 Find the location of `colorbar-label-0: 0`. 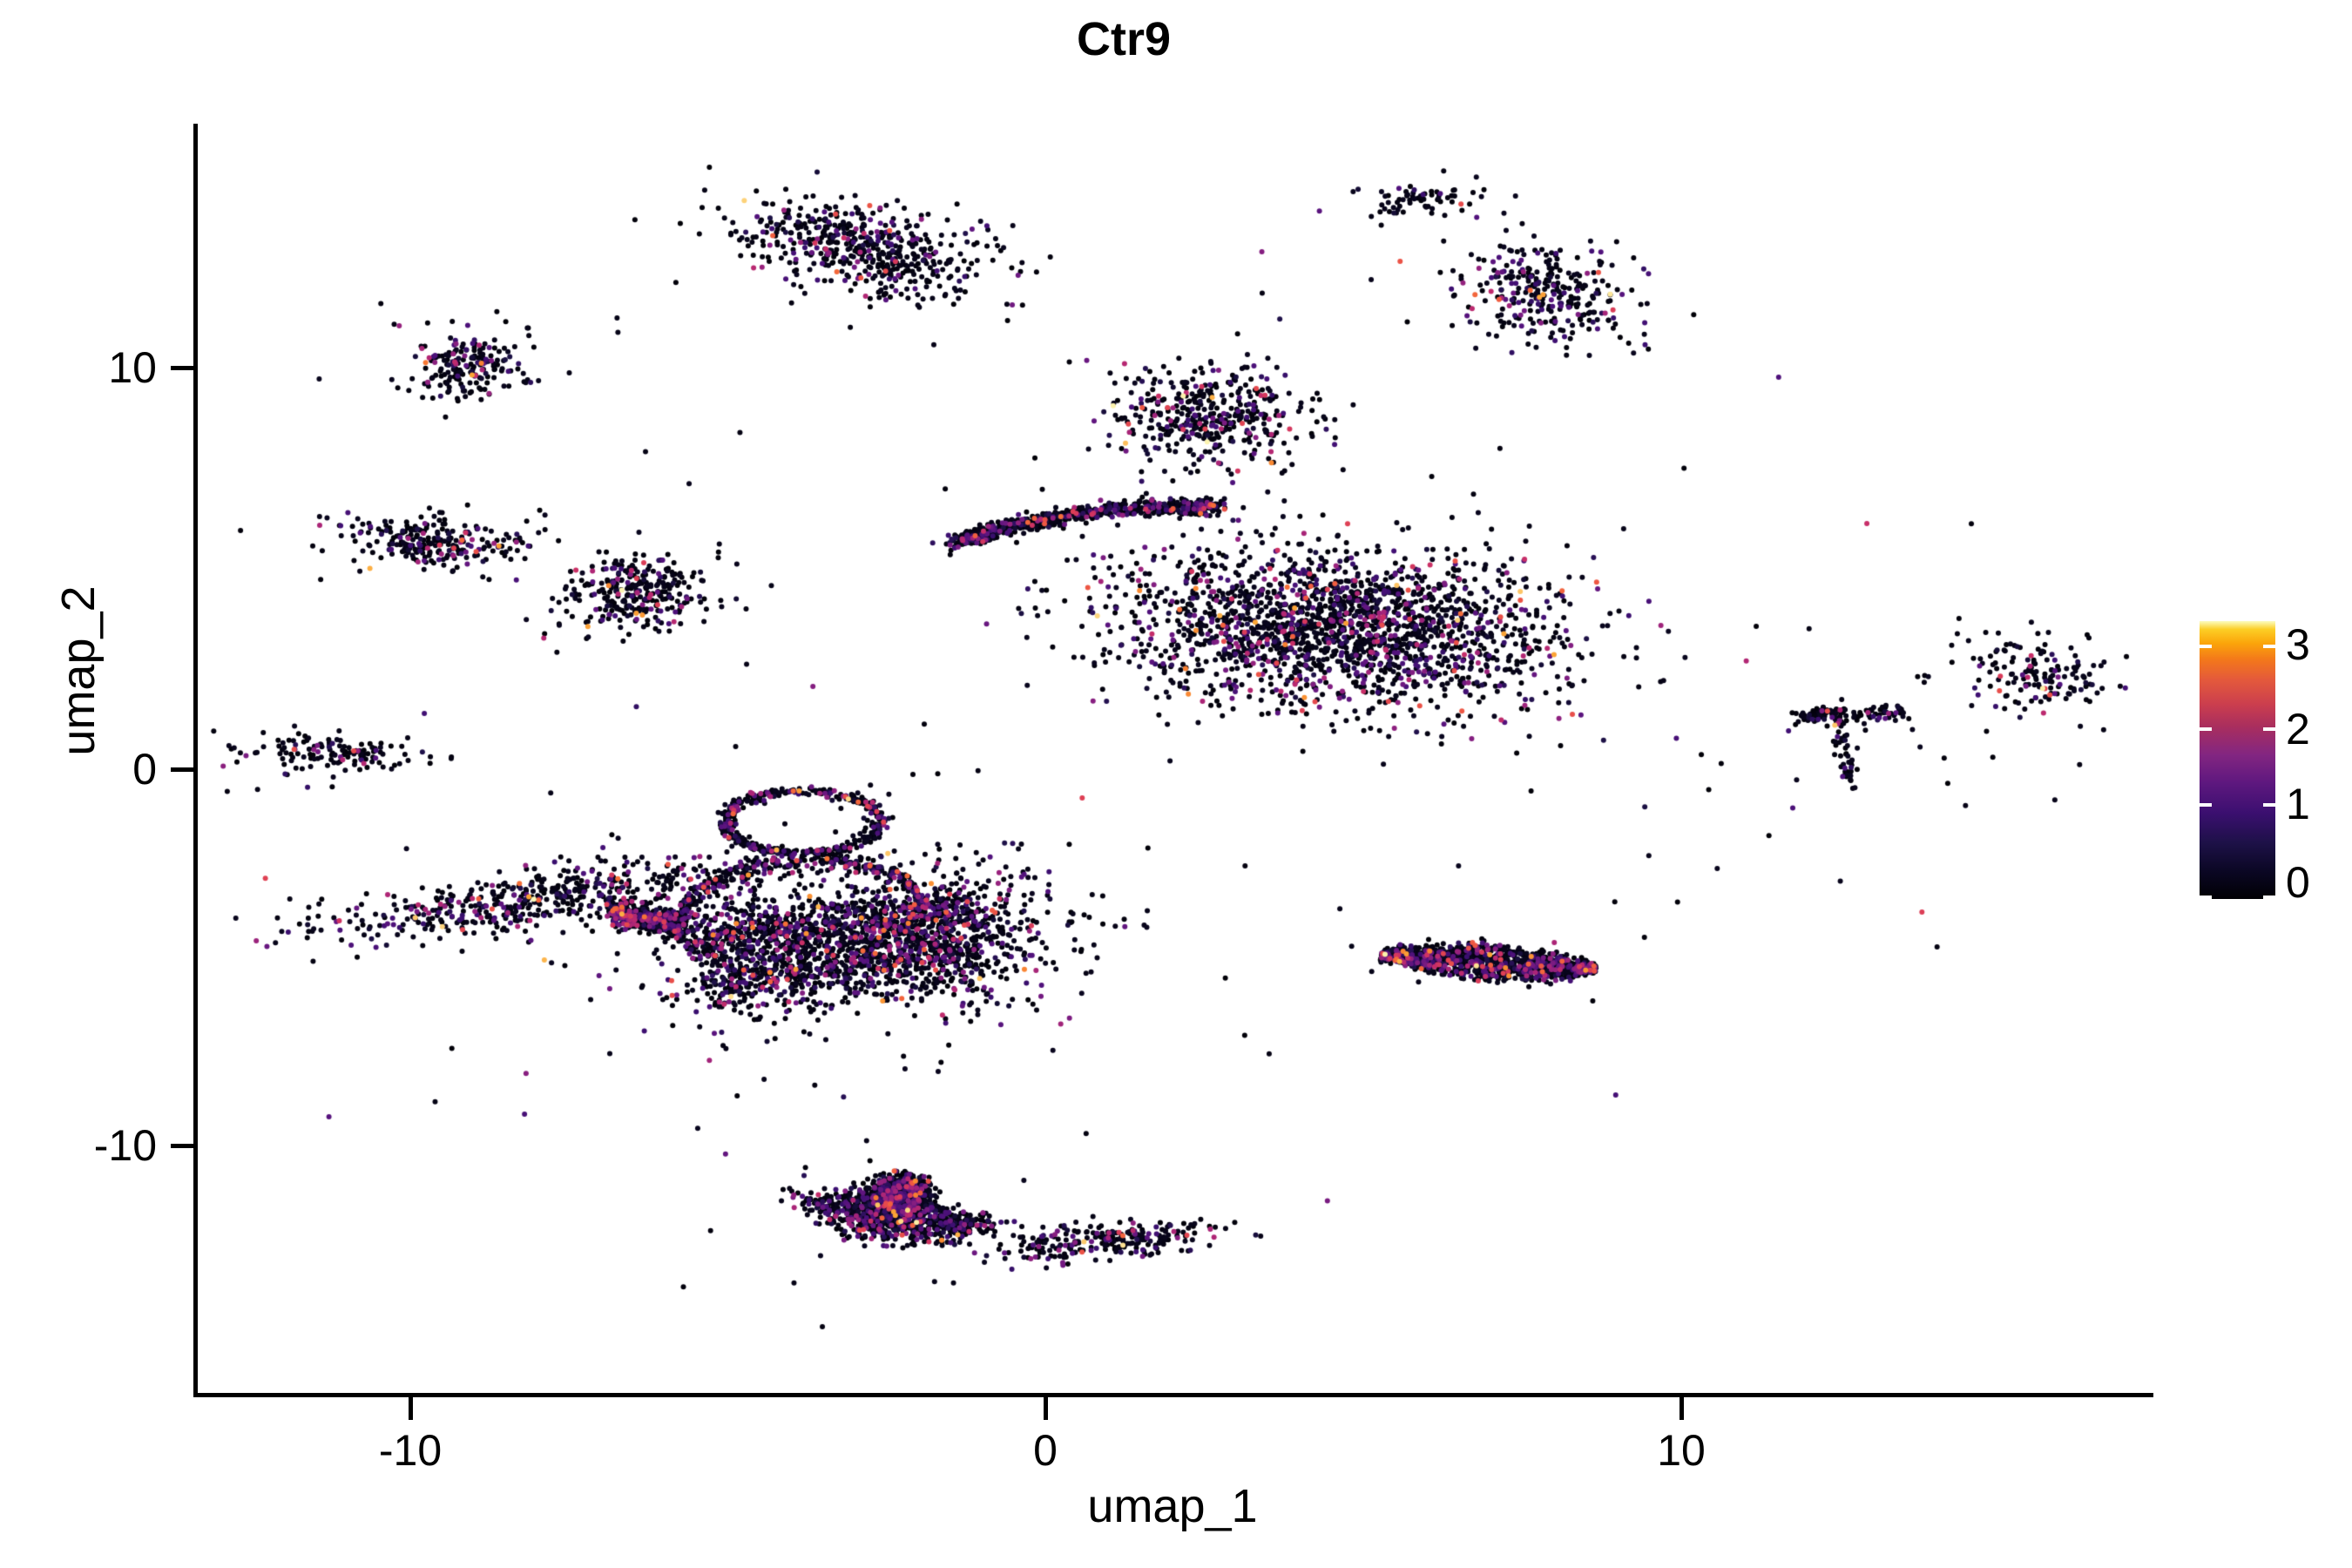

colorbar-label-0: 0 is located at coordinates (2298, 882).